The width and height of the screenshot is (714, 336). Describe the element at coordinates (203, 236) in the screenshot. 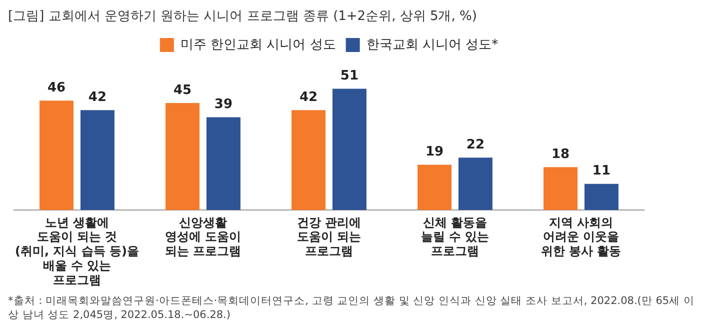

I see `x-tick-label: 신앙생활 영성에 도움이 되는 프로그램` at that location.